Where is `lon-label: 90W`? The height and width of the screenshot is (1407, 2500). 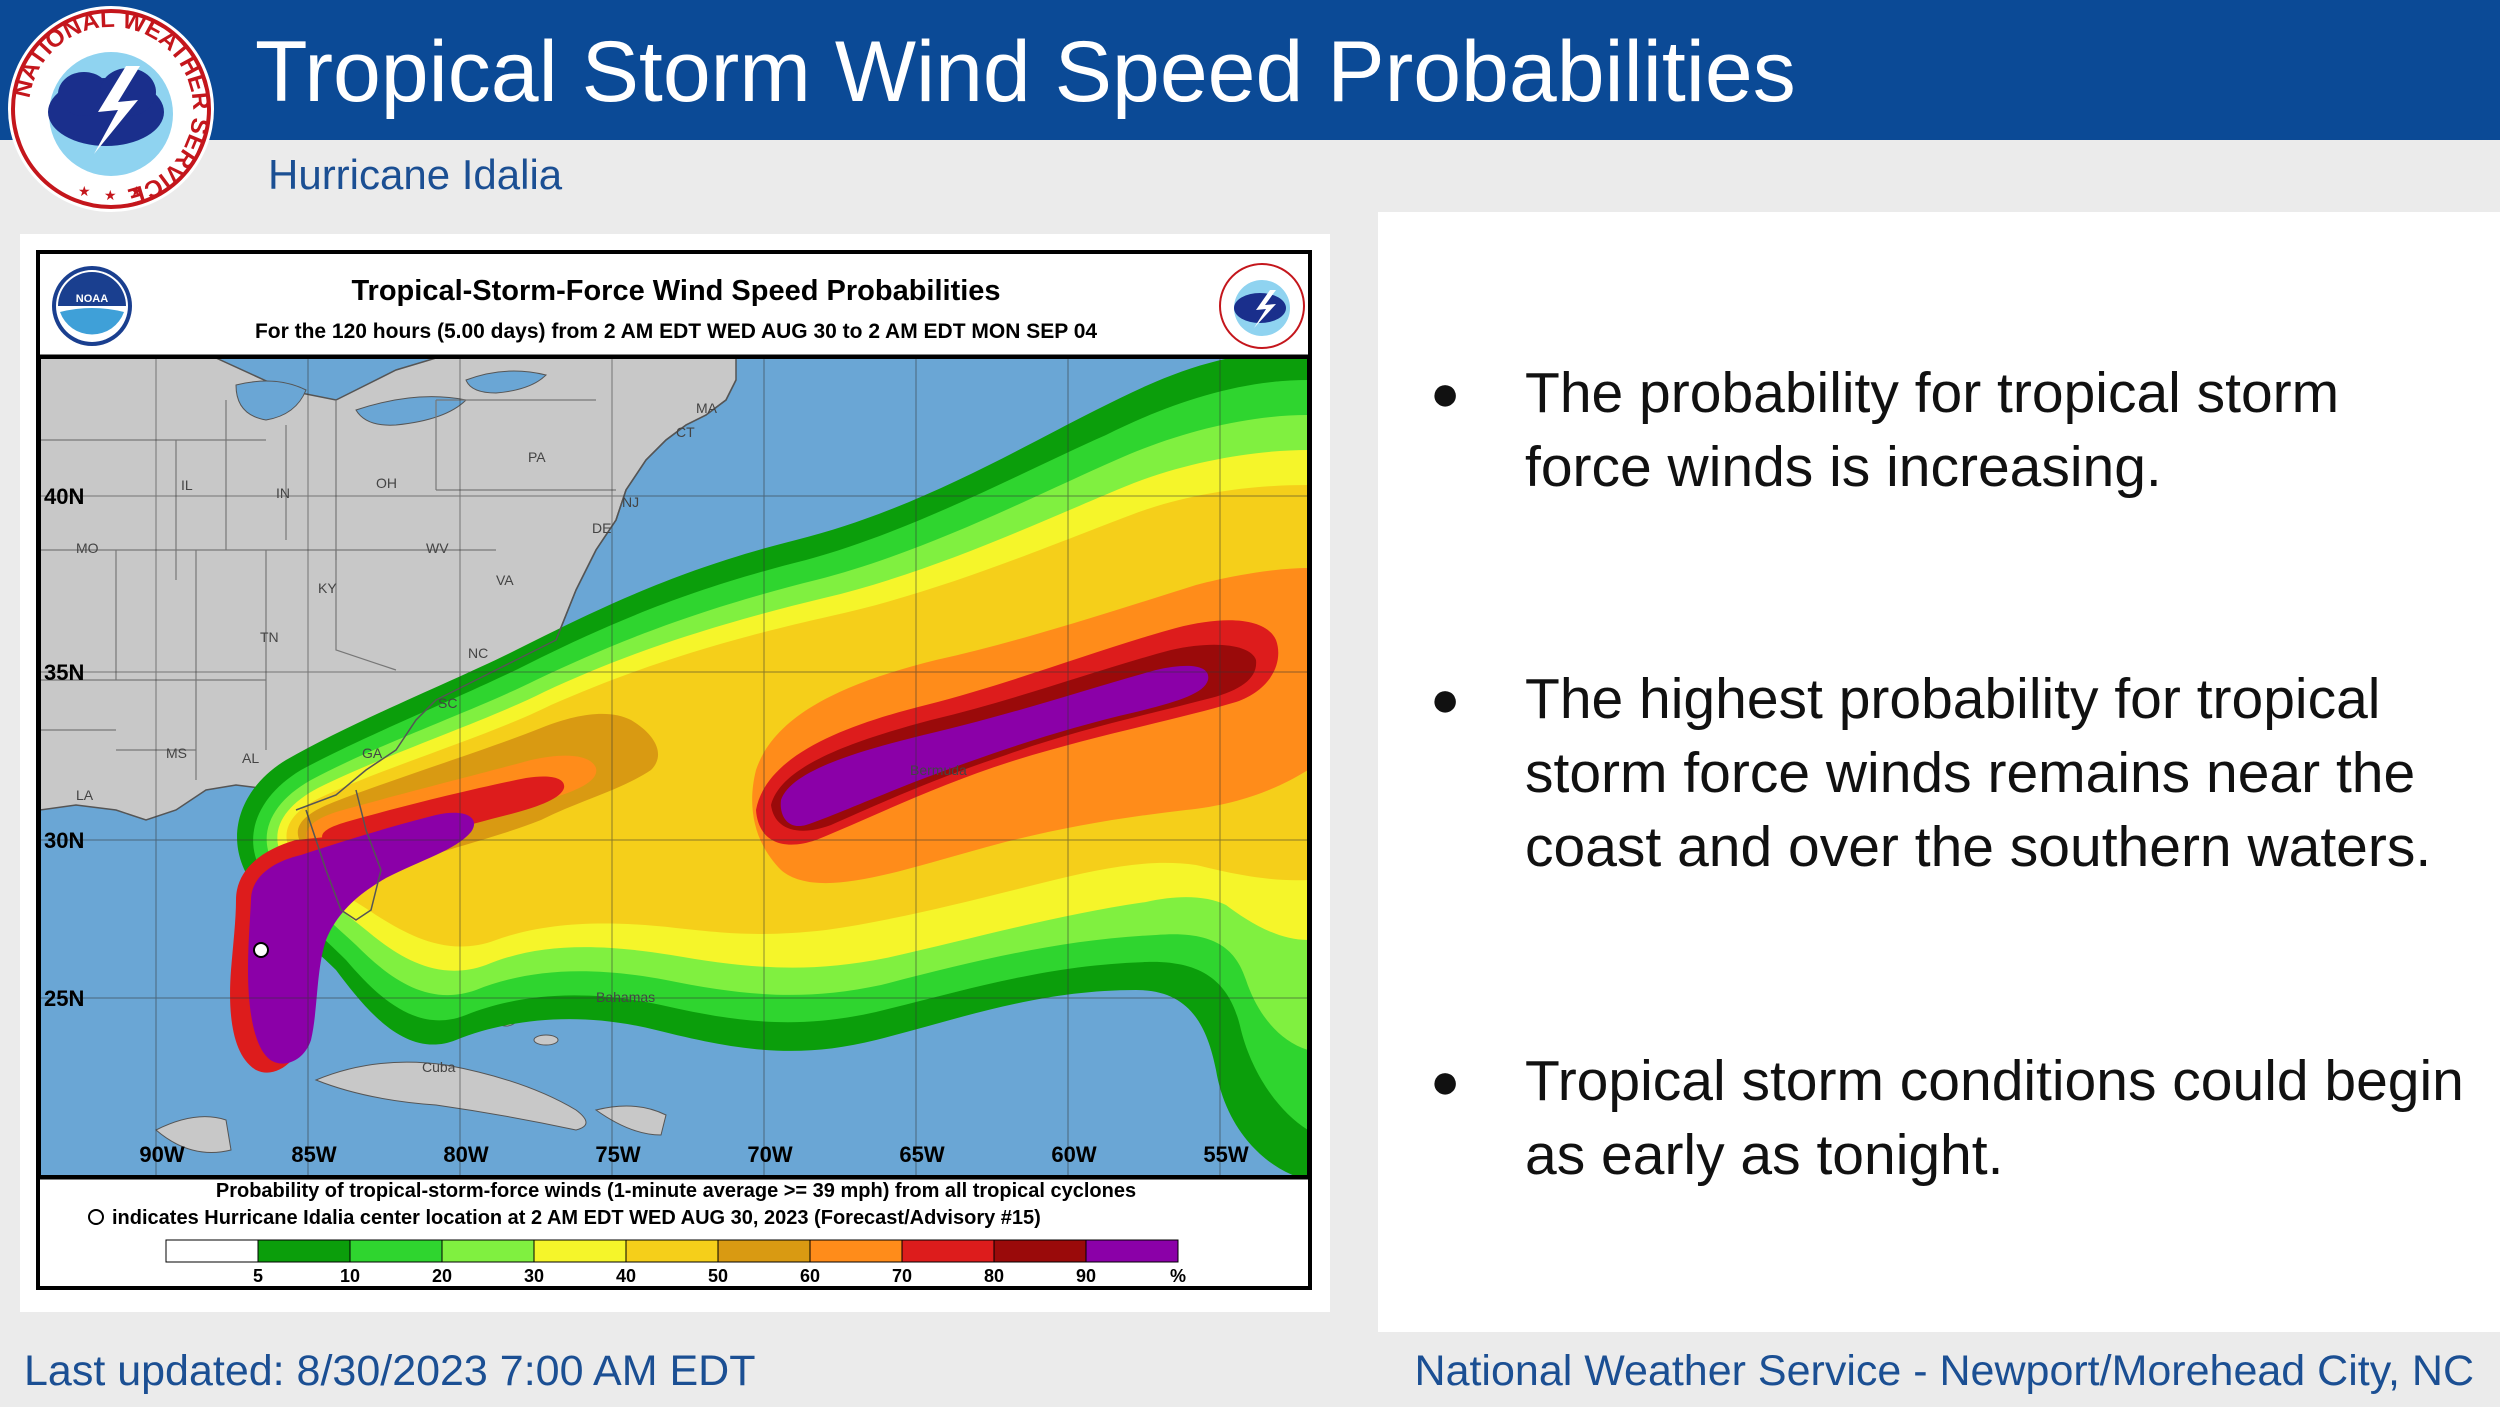
lon-label: 90W is located at coordinates (161, 1154).